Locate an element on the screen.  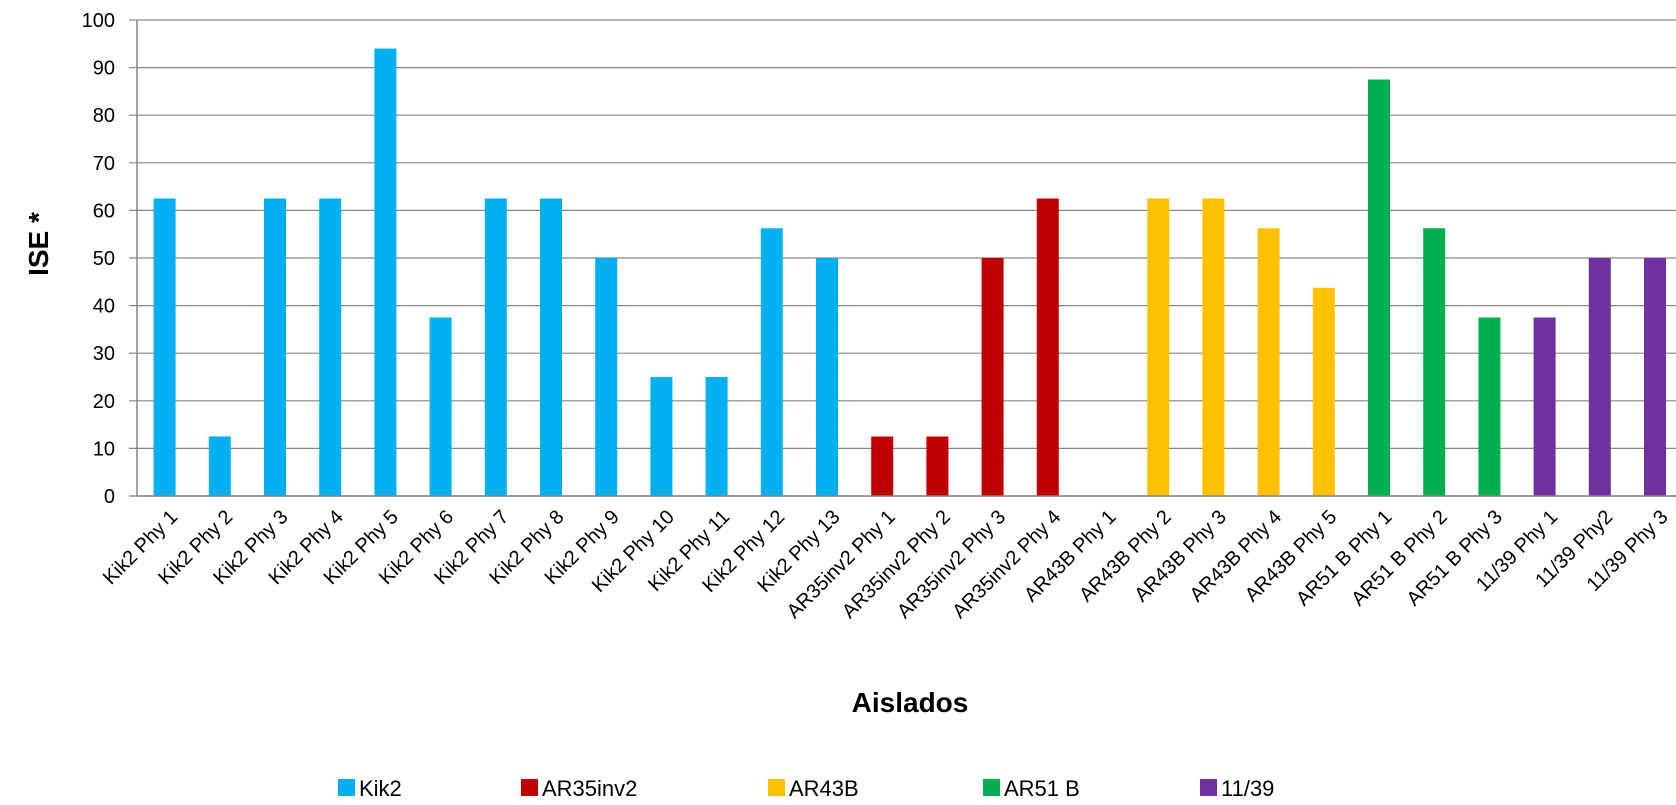
y-tick-label: 50 is located at coordinates (104, 259).